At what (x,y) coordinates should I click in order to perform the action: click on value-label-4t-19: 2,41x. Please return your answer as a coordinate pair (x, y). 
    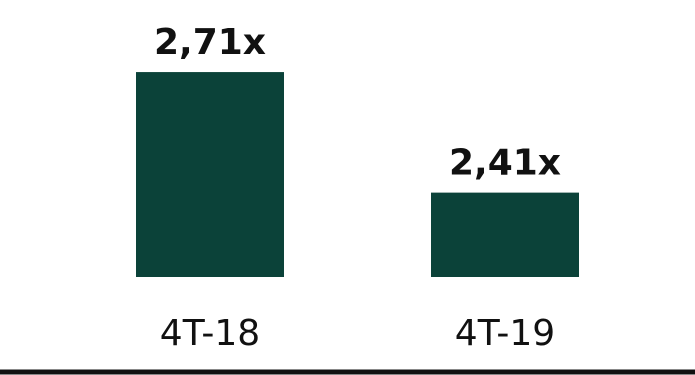
    Looking at the image, I should click on (505, 163).